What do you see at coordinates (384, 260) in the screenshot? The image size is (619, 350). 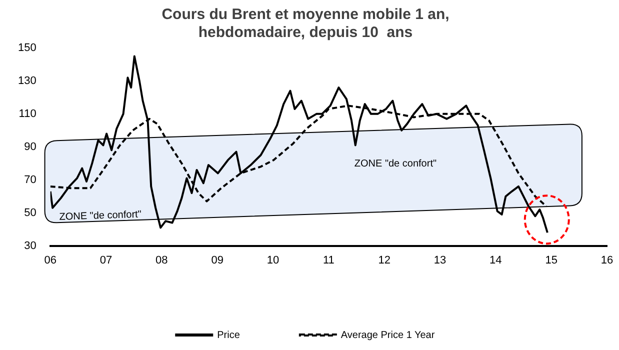 I see `x-tick-label: 12` at bounding box center [384, 260].